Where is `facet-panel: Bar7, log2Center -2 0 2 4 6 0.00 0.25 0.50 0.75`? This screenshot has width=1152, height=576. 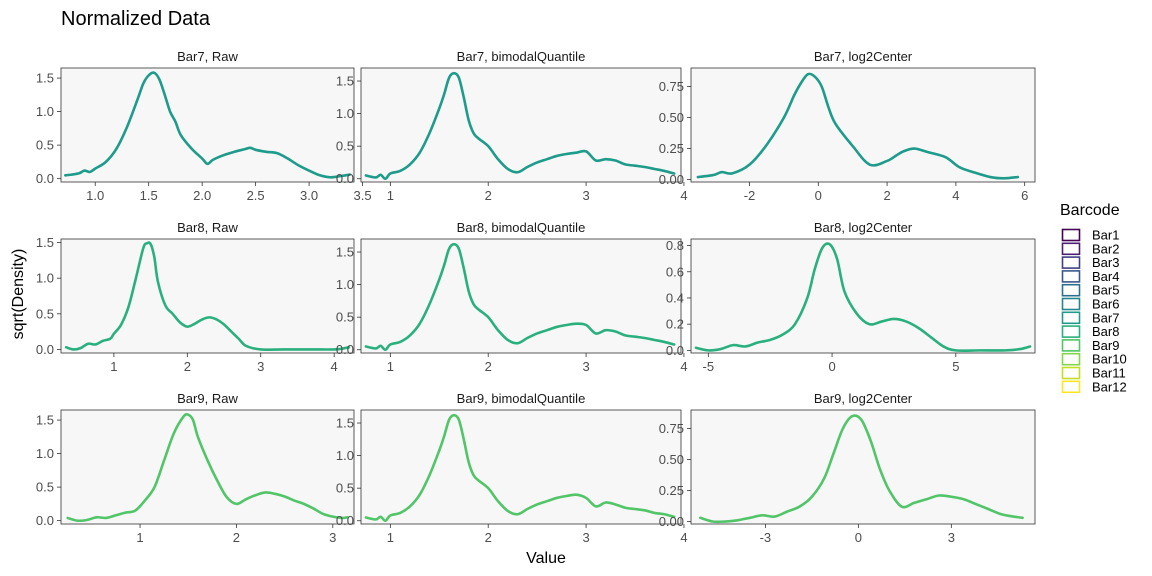
facet-panel: Bar7, log2Center -2 0 2 4 6 0.00 0.25 0.50 0.75 is located at coordinates (847, 126).